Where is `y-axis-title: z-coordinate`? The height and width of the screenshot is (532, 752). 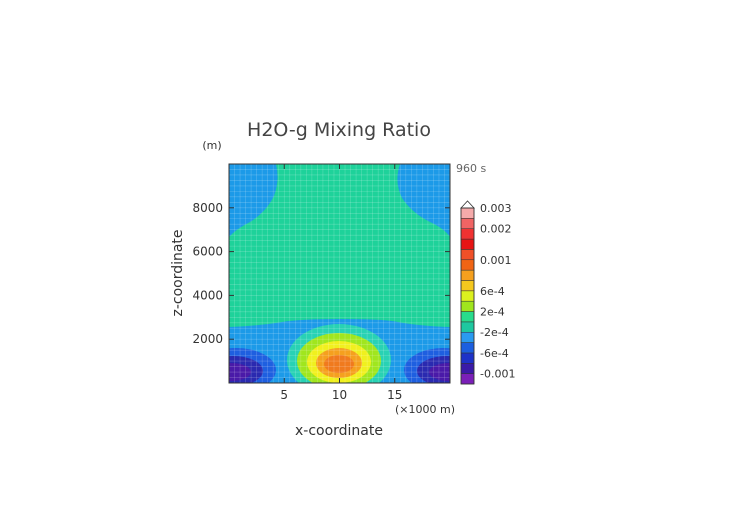
y-axis-title: z-coordinate is located at coordinates (178, 272).